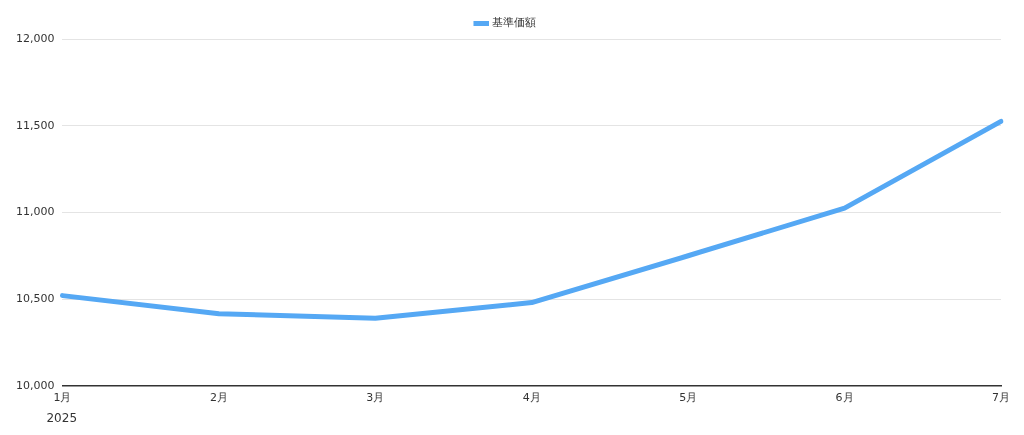 The image size is (1024, 435). What do you see at coordinates (1001, 398) in the screenshot?
I see `x-tick-label: 7月` at bounding box center [1001, 398].